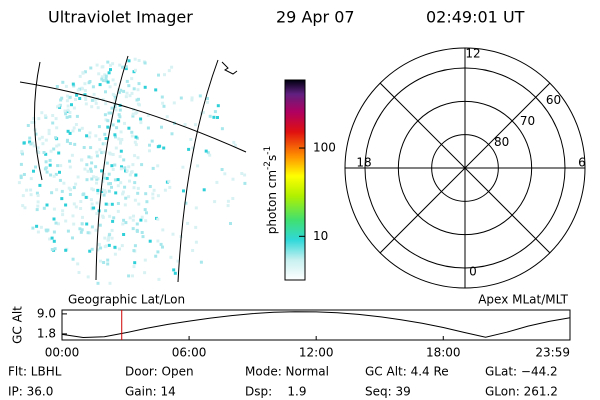 The width and height of the screenshot is (600, 400). What do you see at coordinates (422, 125) in the screenshot?
I see `mlt-spoke` at bounding box center [422, 125].